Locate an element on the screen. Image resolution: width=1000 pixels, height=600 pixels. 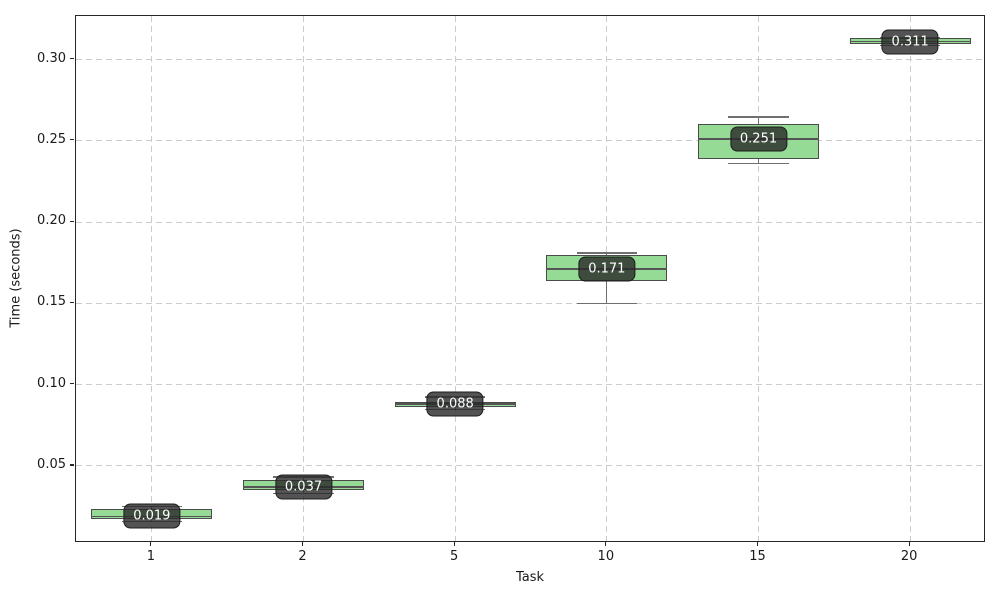
y-tick-label: 0.25 is located at coordinates (51, 139).